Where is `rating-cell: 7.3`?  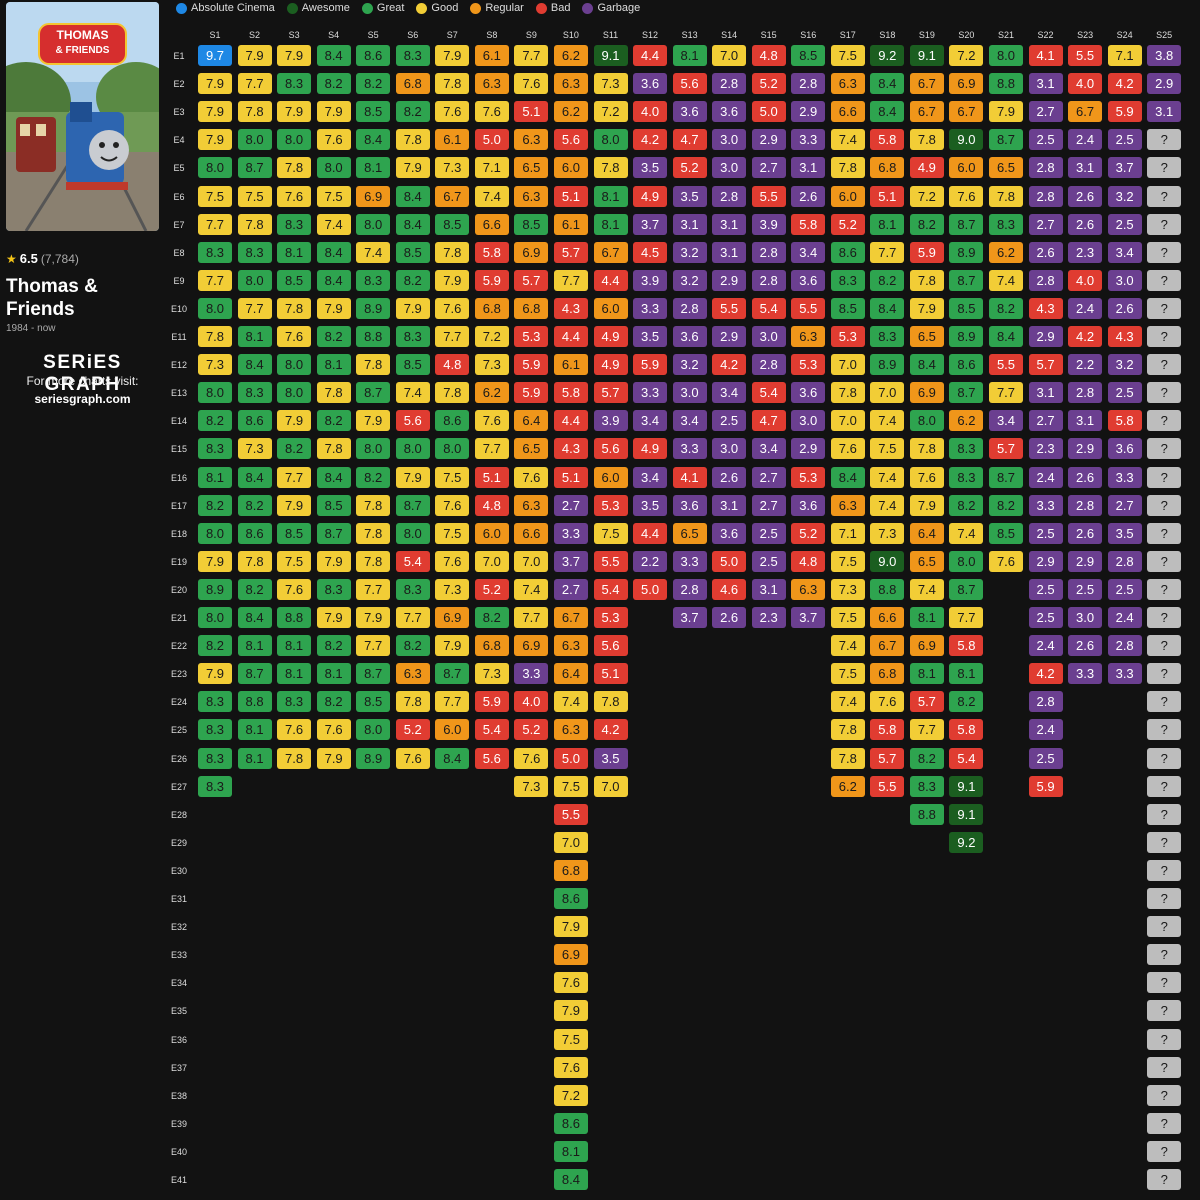
rating-cell: 7.3 is located at coordinates (847, 589).